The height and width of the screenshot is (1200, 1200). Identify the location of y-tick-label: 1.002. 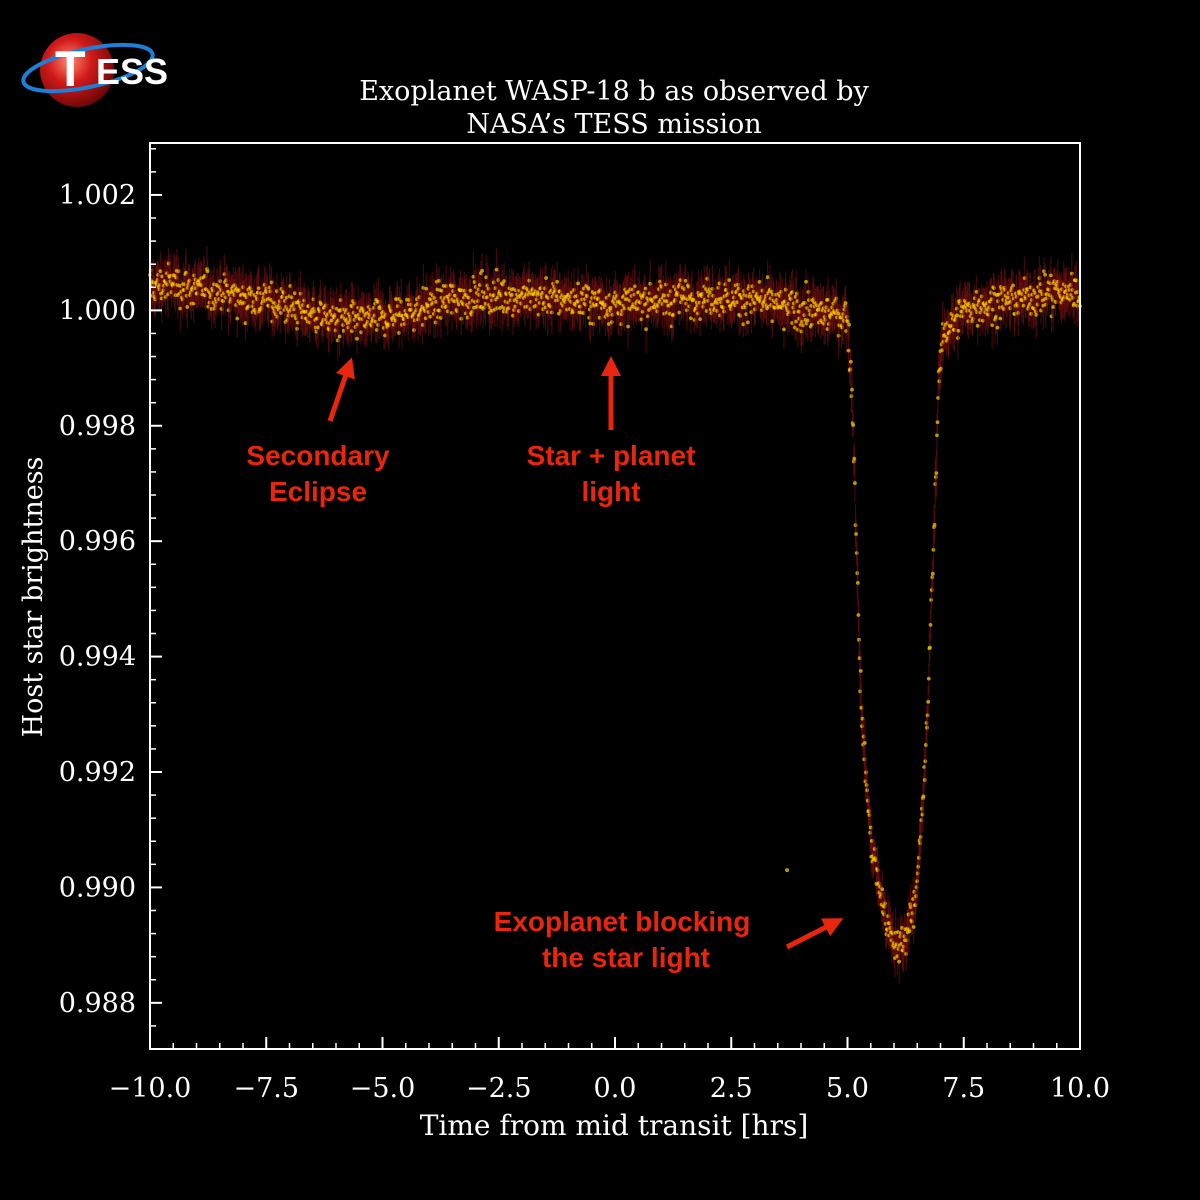
(97, 195).